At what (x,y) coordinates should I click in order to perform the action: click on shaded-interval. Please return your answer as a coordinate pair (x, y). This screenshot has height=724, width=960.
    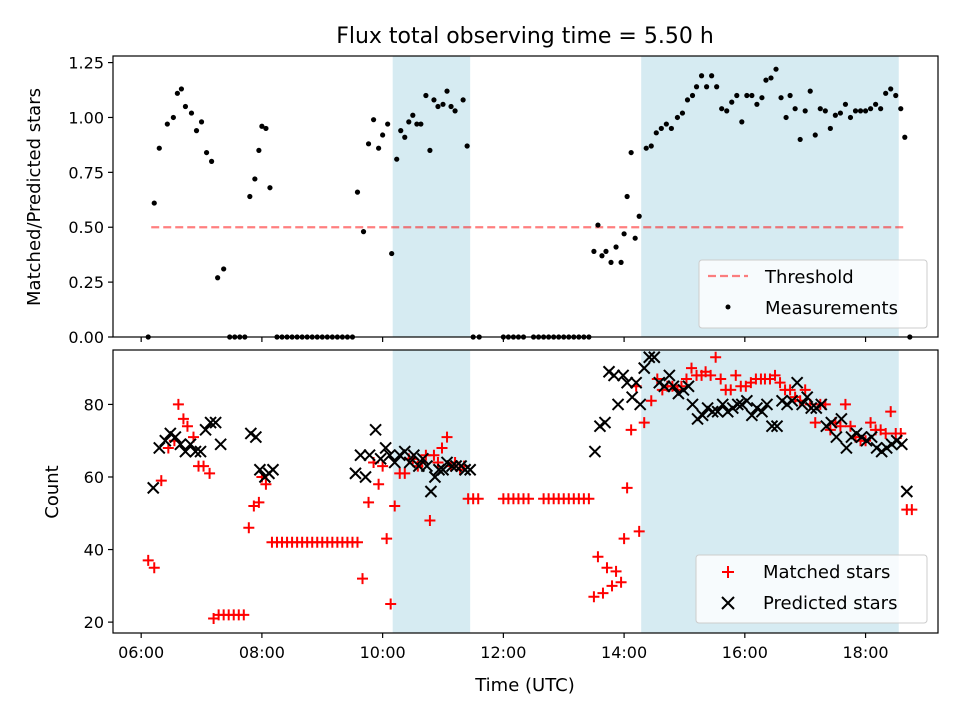
    Looking at the image, I should click on (431, 196).